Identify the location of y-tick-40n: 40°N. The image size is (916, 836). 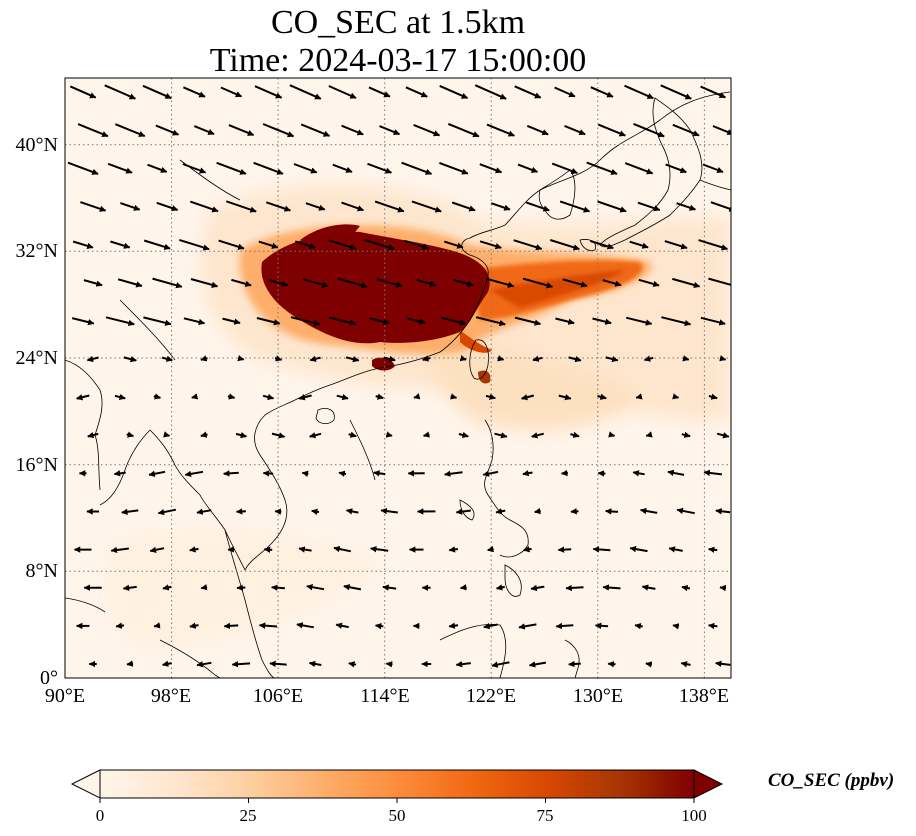
(36, 145).